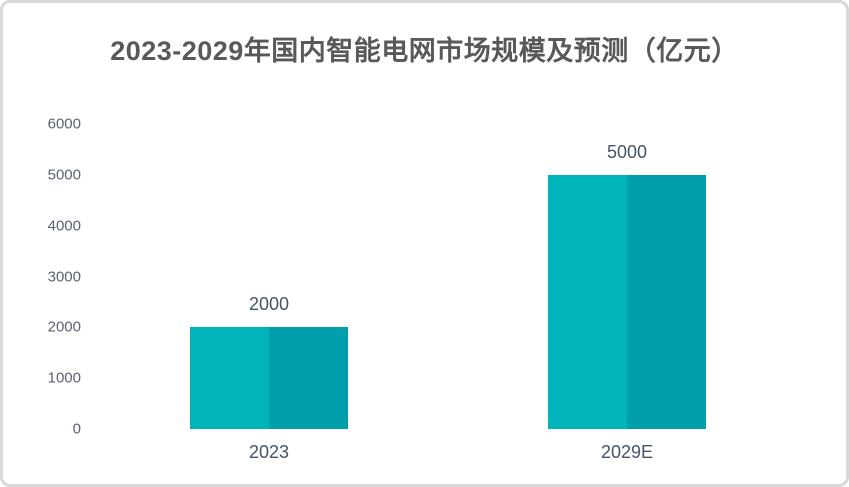 The image size is (849, 487). What do you see at coordinates (424, 51) in the screenshot?
I see `chart-title: 2023-2029年国内智能电网市场规模及预测（亿元）` at bounding box center [424, 51].